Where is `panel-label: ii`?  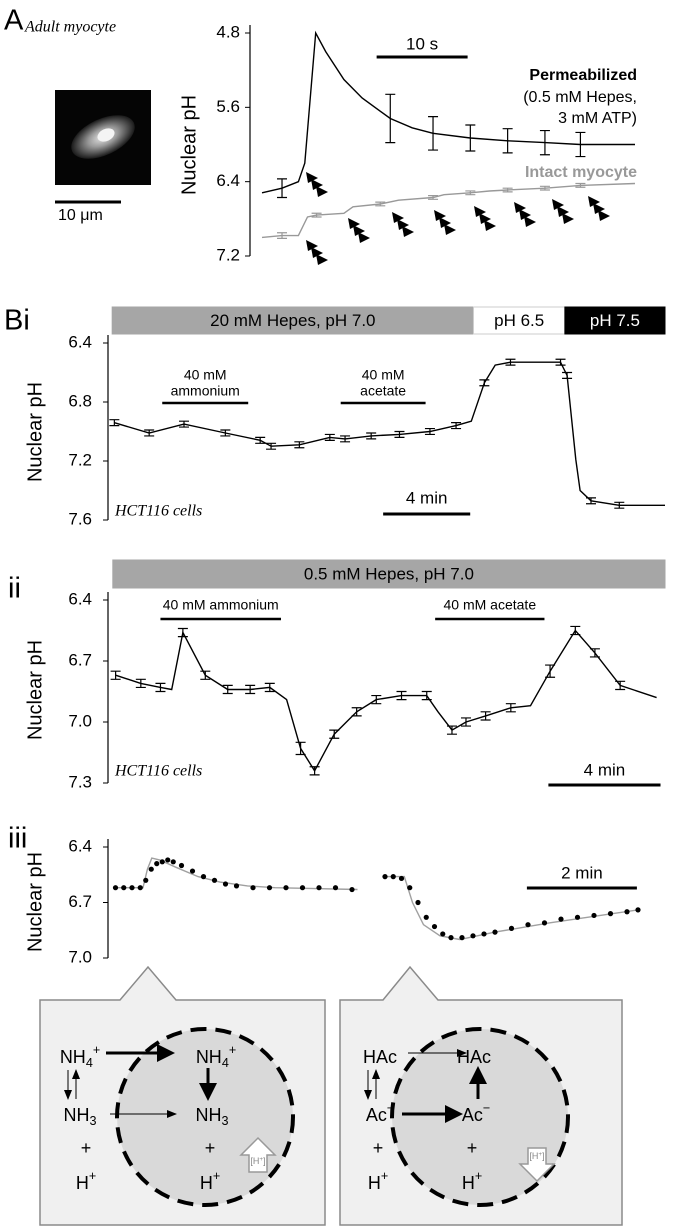 panel-label: ii is located at coordinates (14, 589).